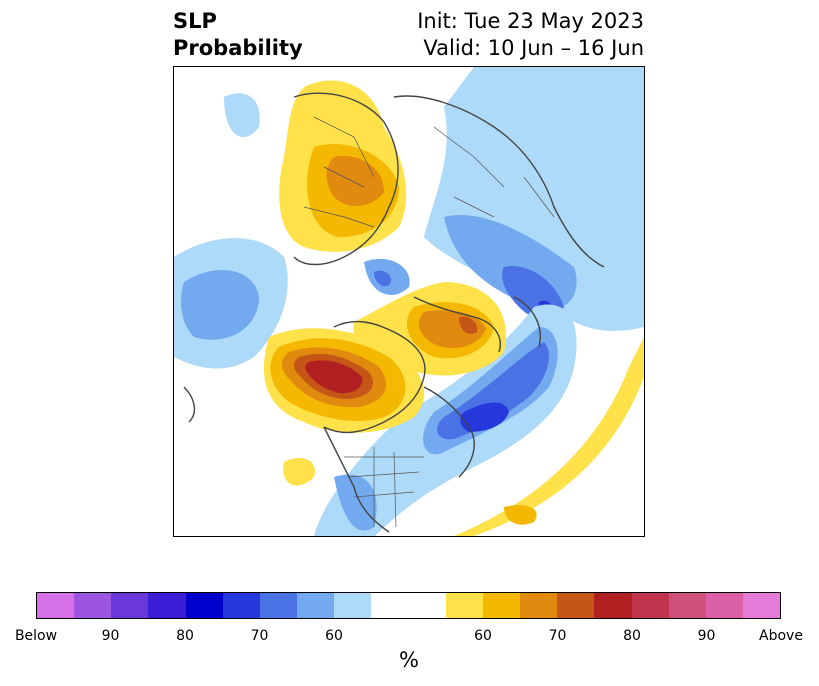 Image resolution: width=819 pixels, height=686 pixels. Describe the element at coordinates (781, 636) in the screenshot. I see `colorbar-tick-label: Above` at that location.